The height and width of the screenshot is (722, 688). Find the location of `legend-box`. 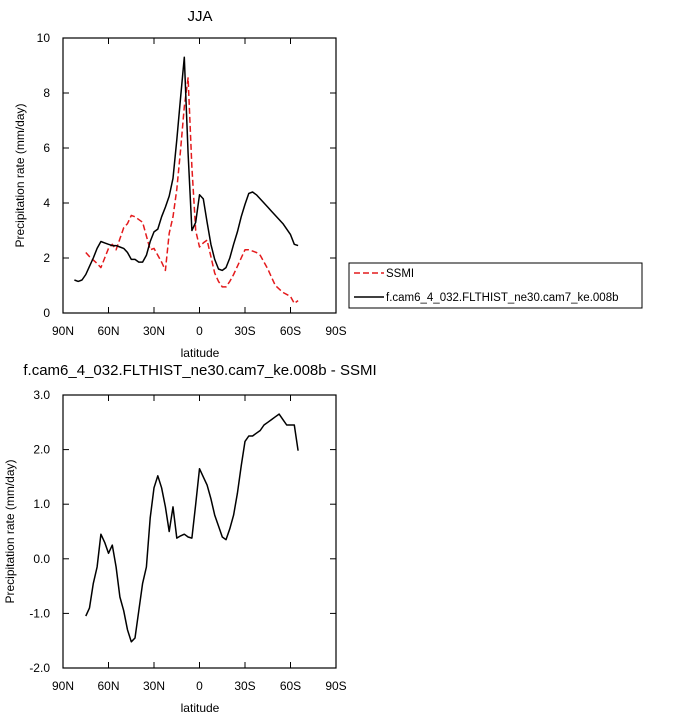

legend-box is located at coordinates (495, 285).